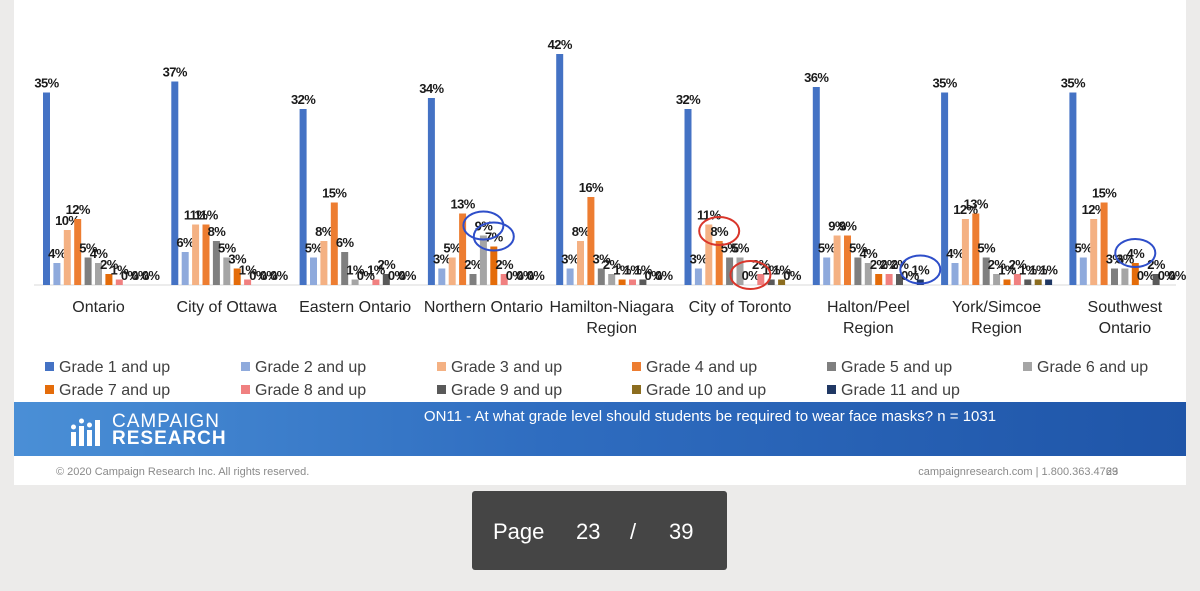 This screenshot has width=1200, height=591. Describe the element at coordinates (196, 215) in the screenshot. I see `data-label-2-3: 11%` at that location.